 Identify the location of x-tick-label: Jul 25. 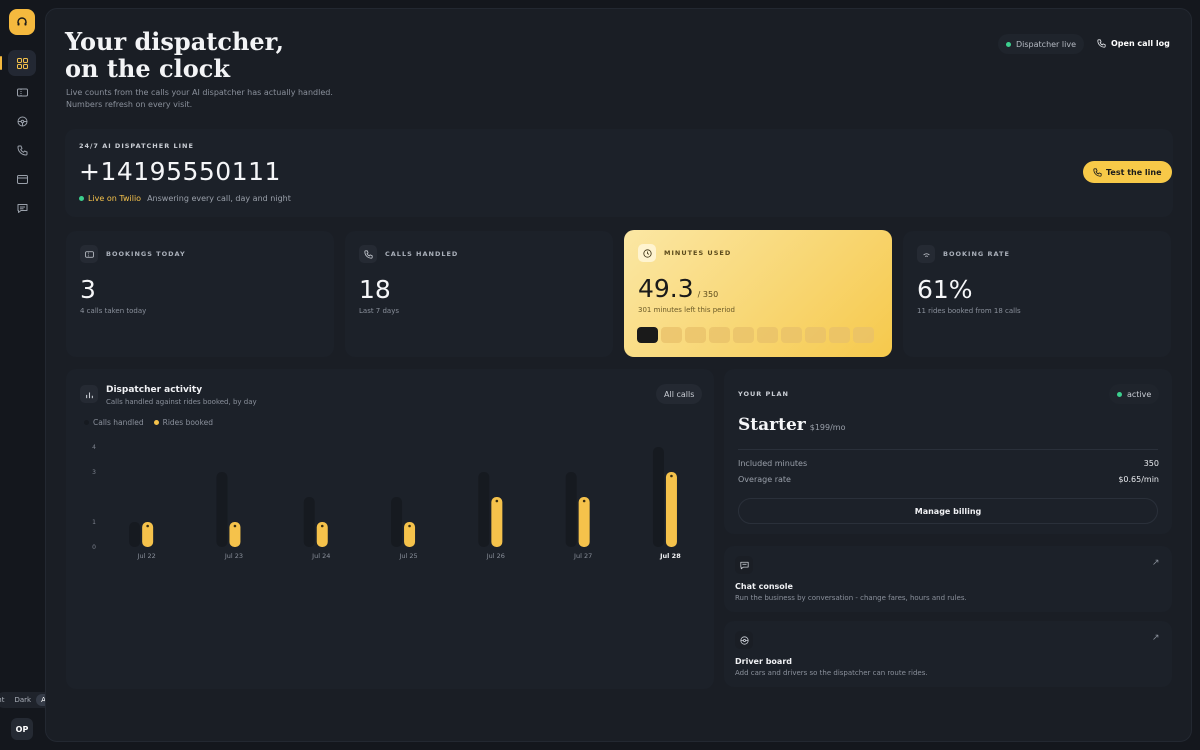
(407, 556).